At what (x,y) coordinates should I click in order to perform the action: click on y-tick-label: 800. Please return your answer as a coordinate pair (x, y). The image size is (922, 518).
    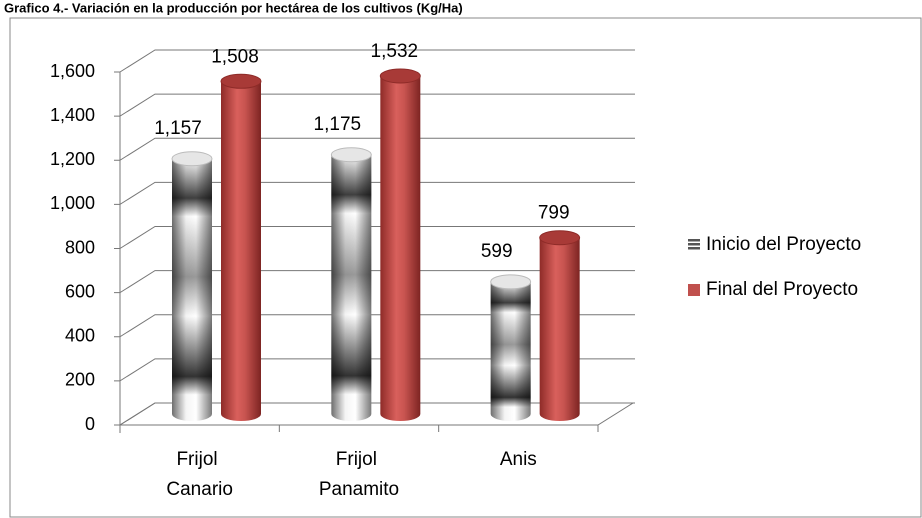
    Looking at the image, I should click on (80, 247).